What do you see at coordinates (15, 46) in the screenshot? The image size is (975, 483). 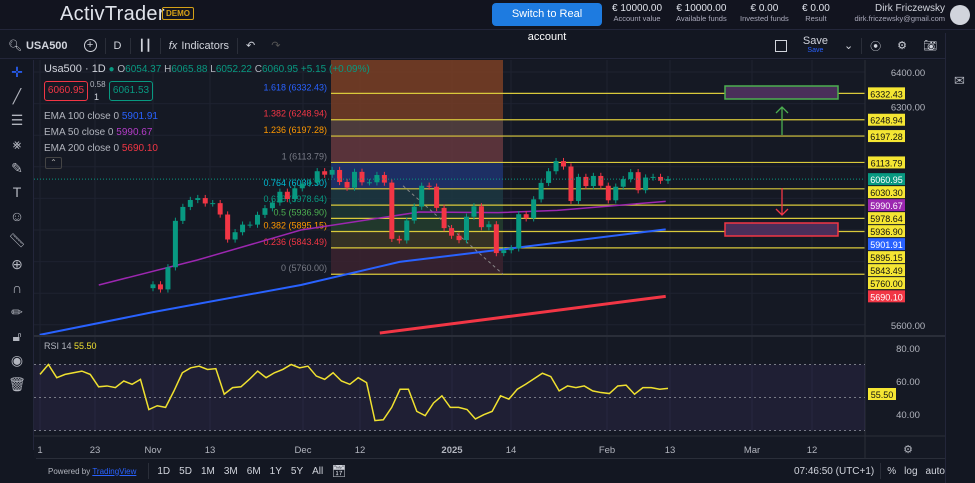 I see `search-icon: 🔍︎` at bounding box center [15, 46].